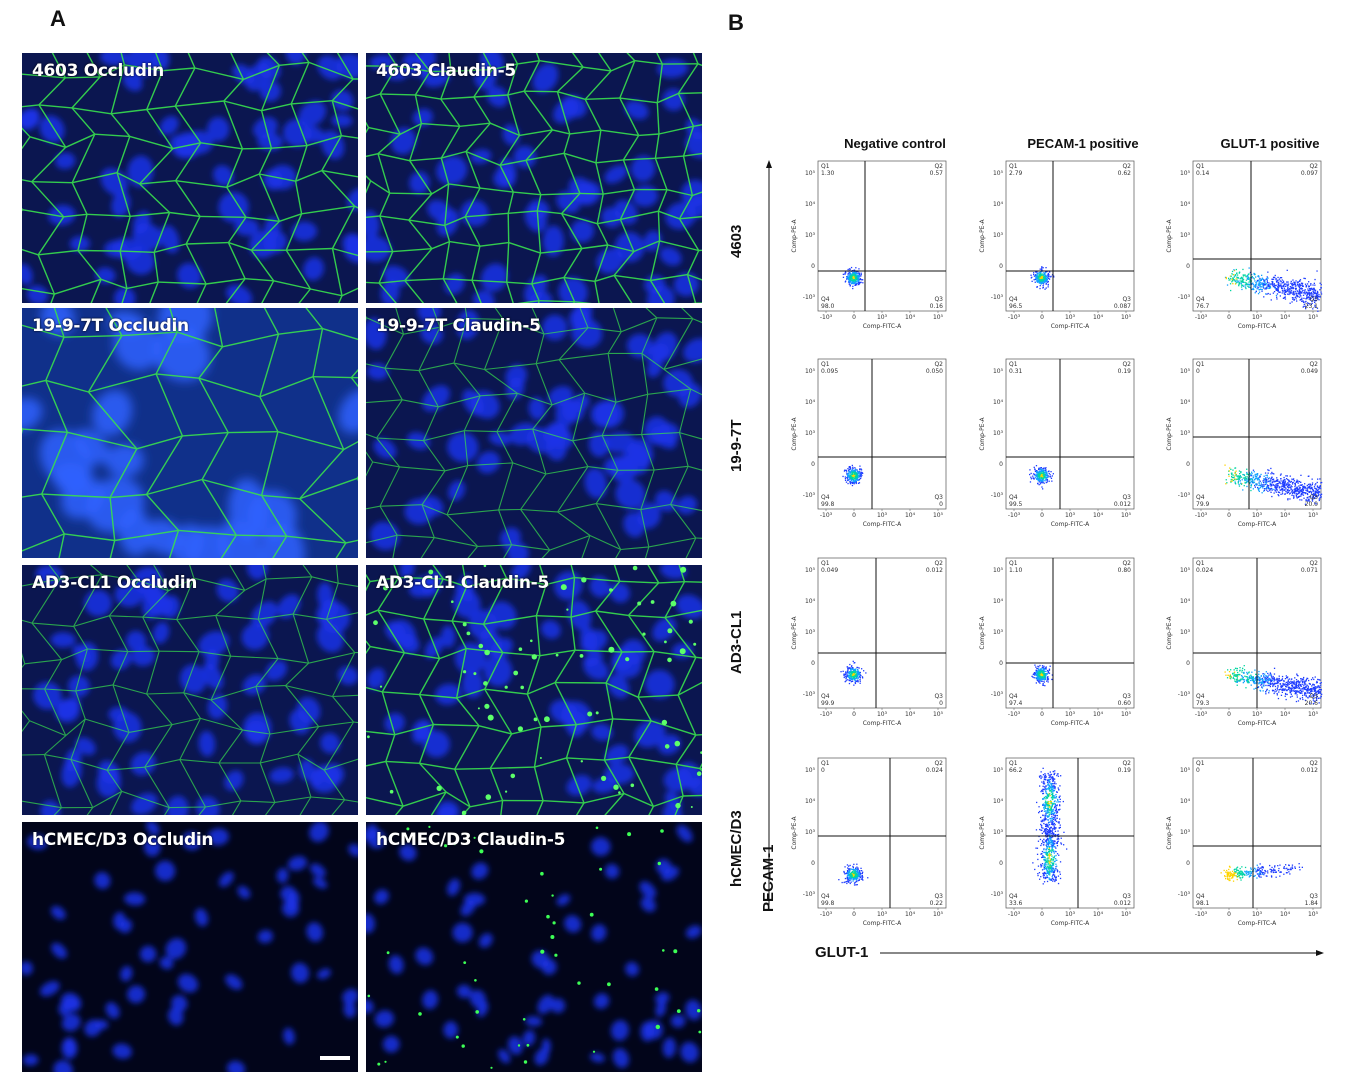  What do you see at coordinates (1083, 143) in the screenshot?
I see `column-header: PECAM-1 positive` at bounding box center [1083, 143].